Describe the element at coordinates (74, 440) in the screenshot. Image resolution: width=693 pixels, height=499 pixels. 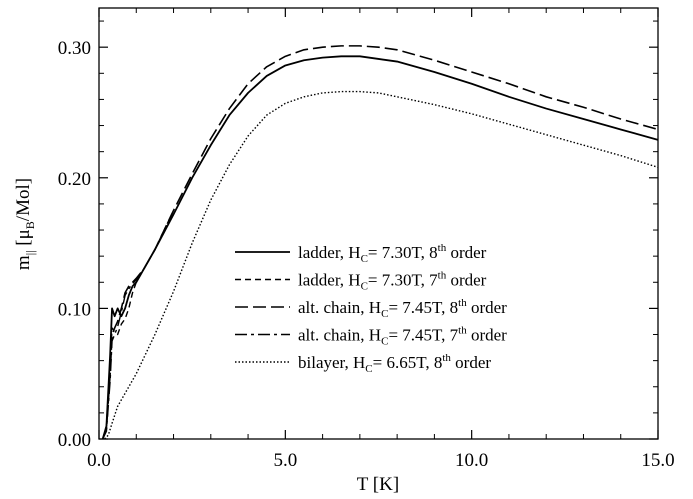
I see `y-tick-label: 0.00` at that location.